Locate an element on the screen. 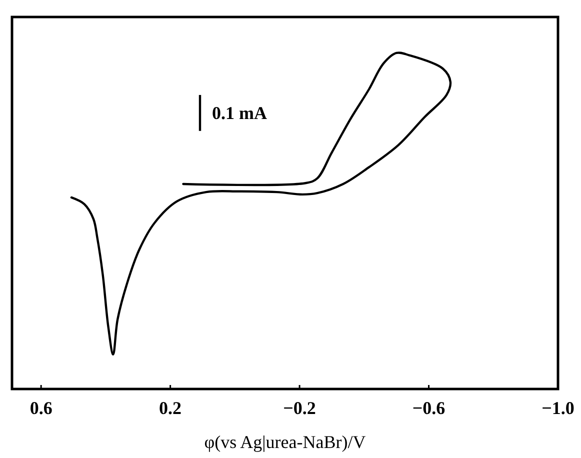 This screenshot has width=581, height=458. x-tick-label: −0.6 is located at coordinates (429, 408).